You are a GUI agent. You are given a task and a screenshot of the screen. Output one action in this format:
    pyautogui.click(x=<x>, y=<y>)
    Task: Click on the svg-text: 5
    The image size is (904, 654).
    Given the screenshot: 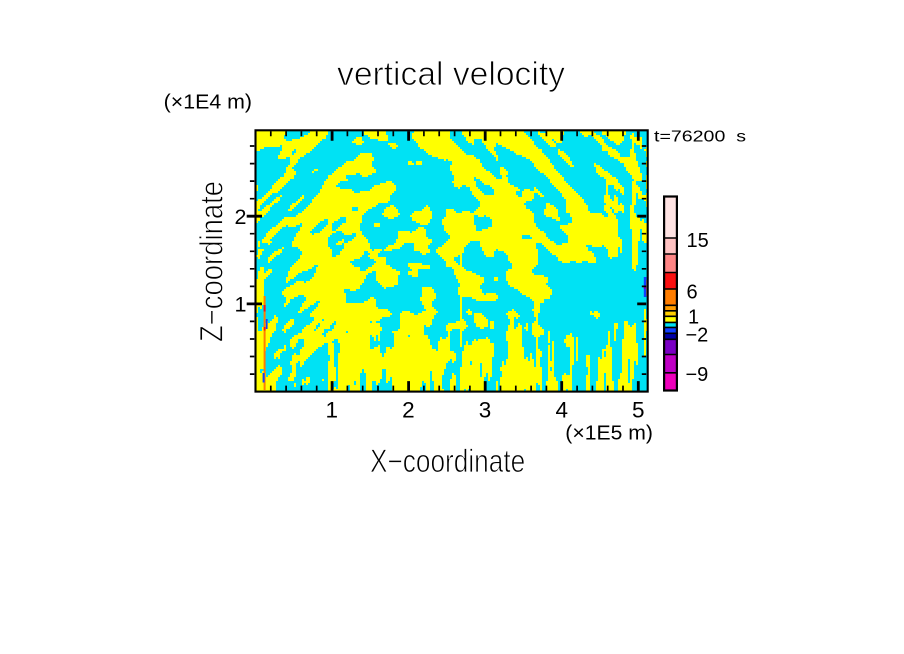 What is the action you would take?
    pyautogui.click(x=638, y=410)
    